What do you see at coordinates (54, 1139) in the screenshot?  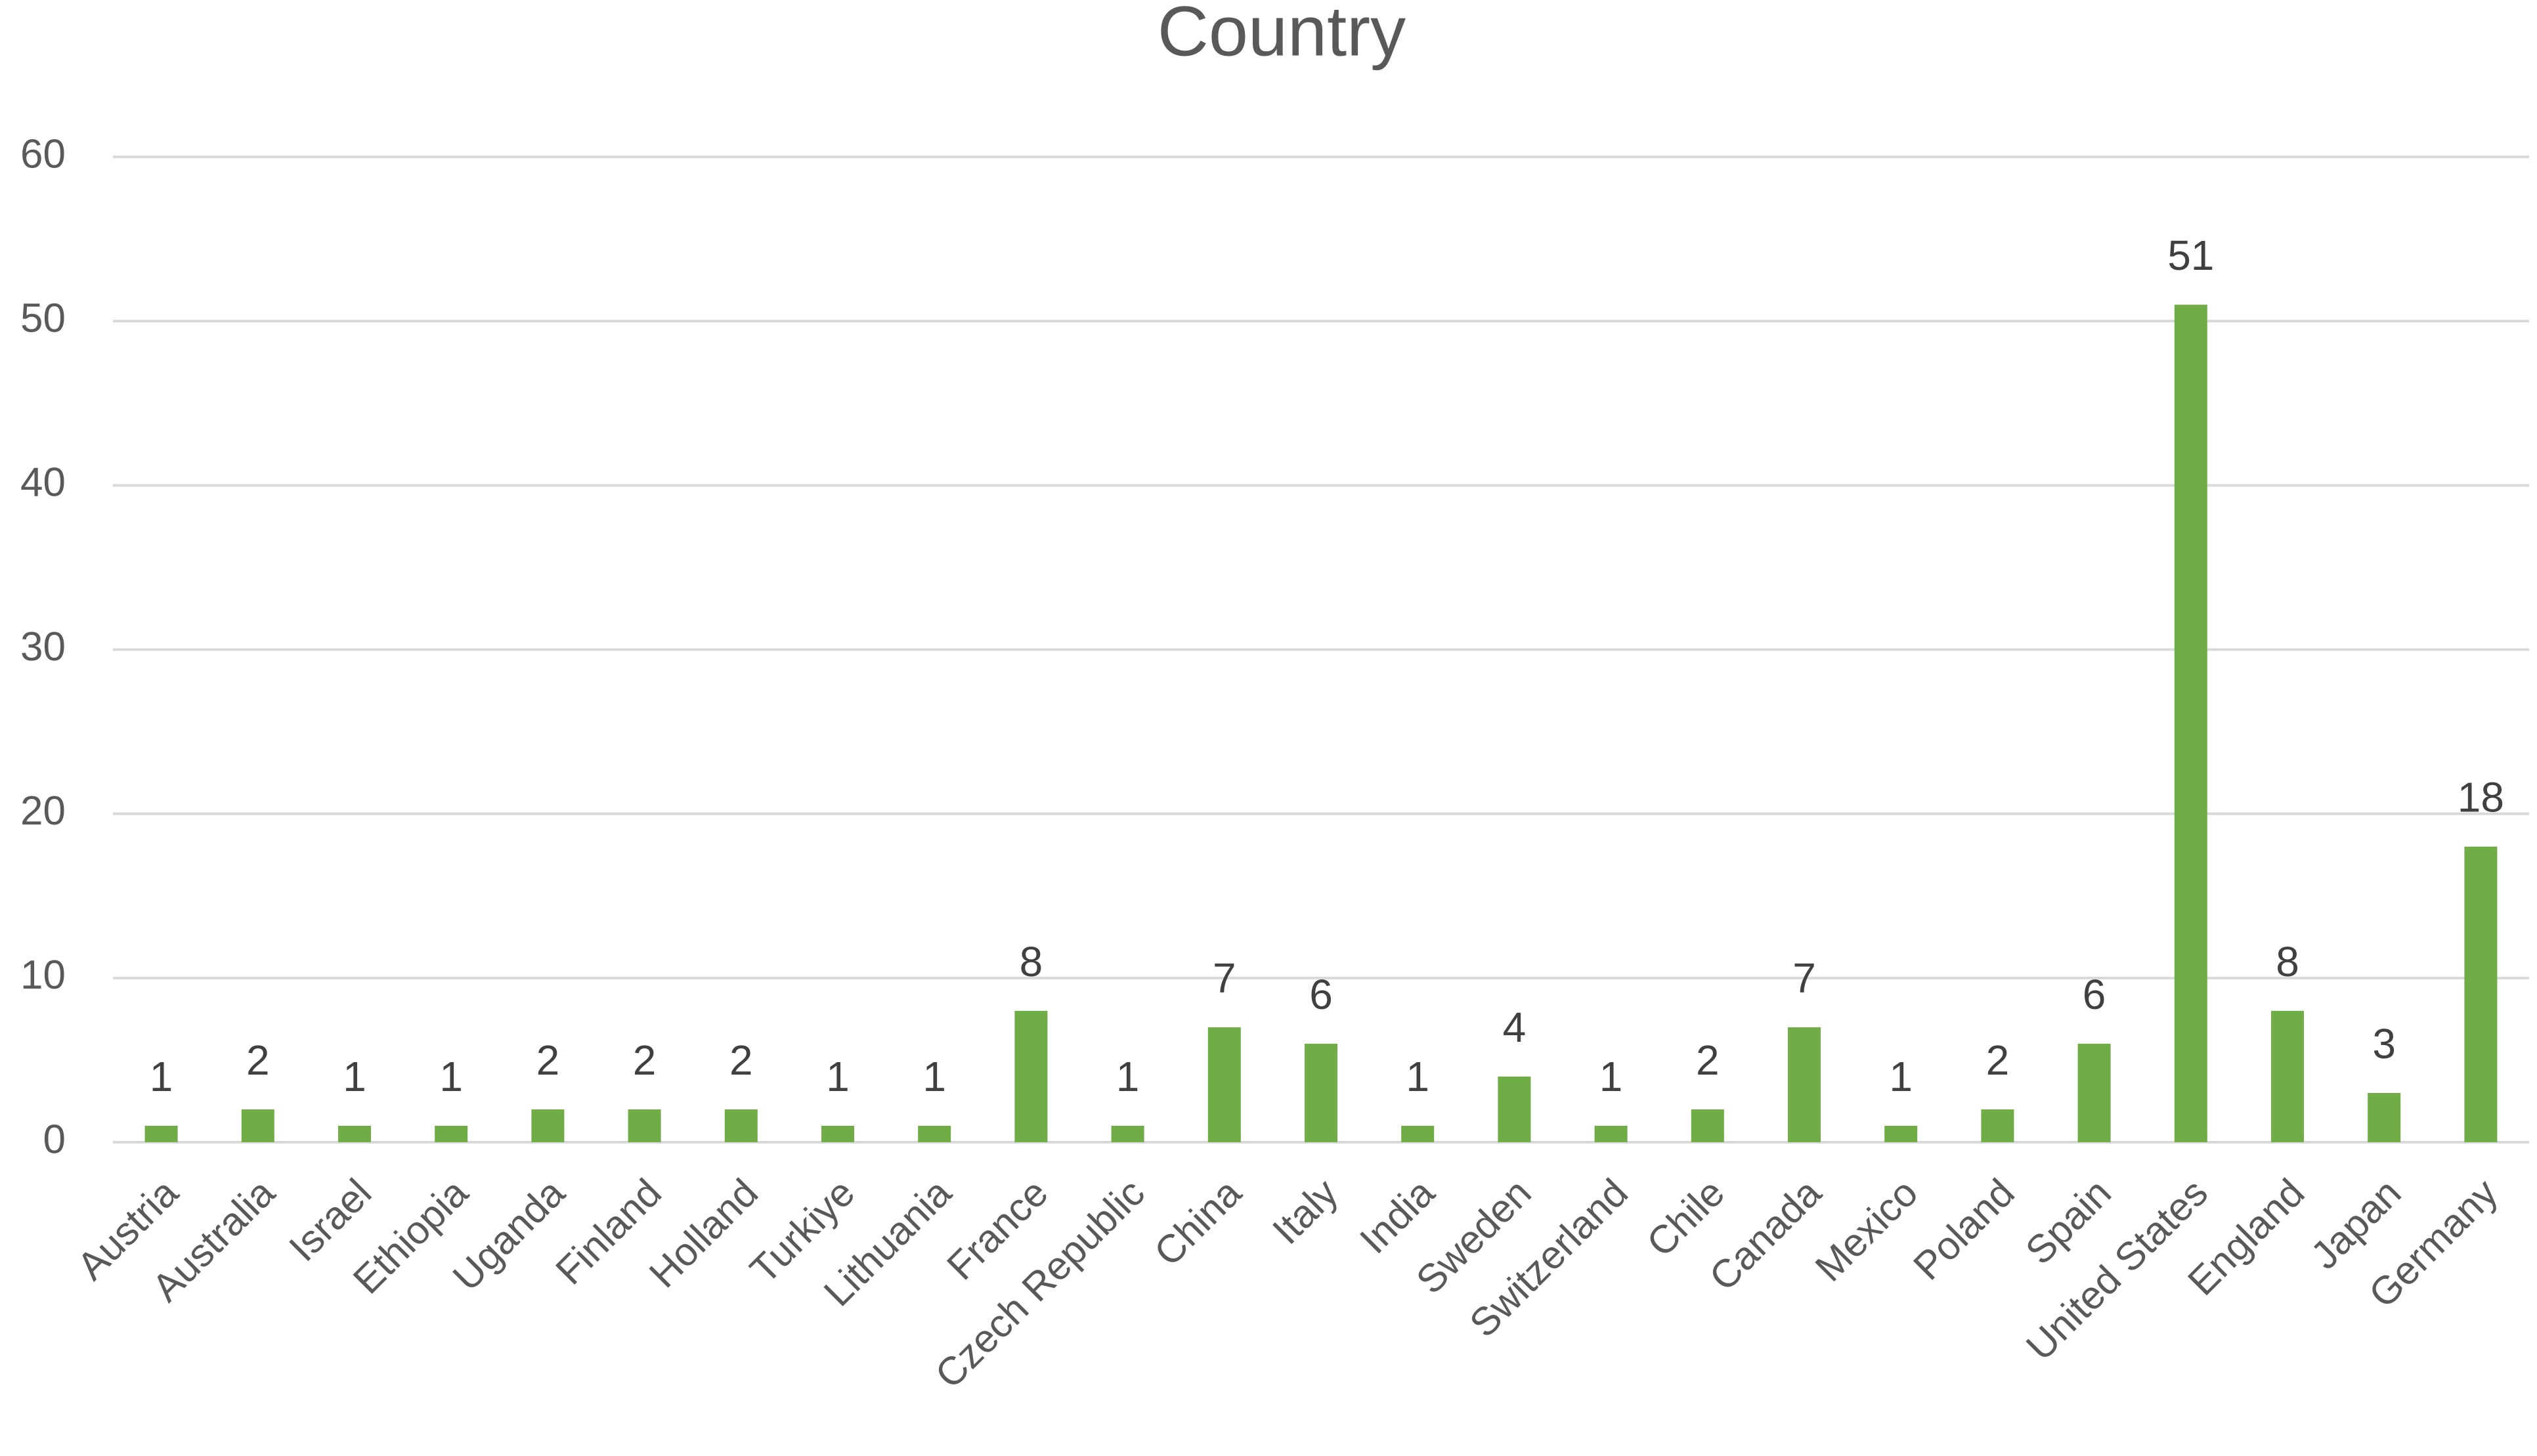 I see `y-tick-label: 0` at bounding box center [54, 1139].